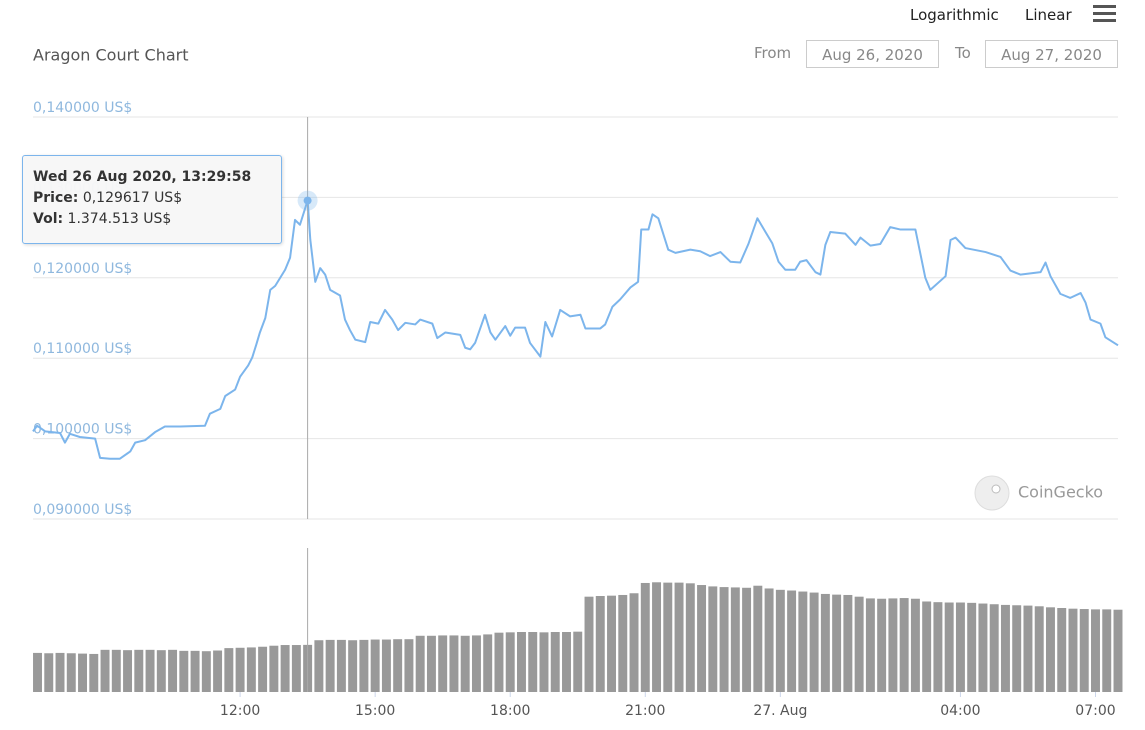 Image resolution: width=1145 pixels, height=730 pixels. Describe the element at coordinates (82, 108) in the screenshot. I see `y-tick-label: 0,140000 US$` at that location.